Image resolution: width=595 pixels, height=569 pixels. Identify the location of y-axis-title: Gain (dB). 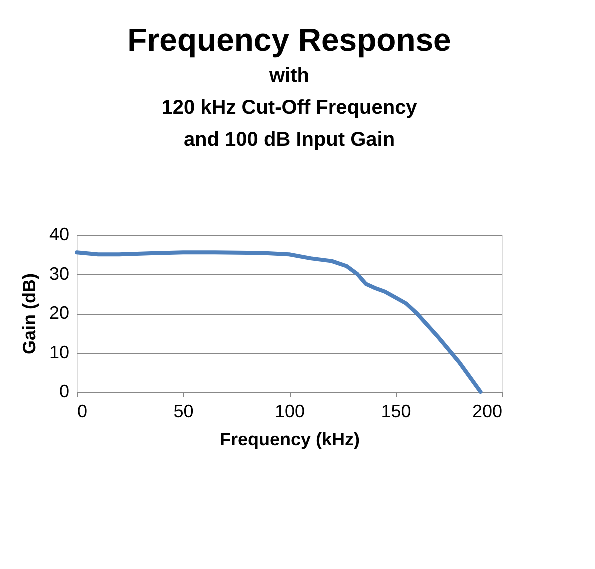
(29, 314).